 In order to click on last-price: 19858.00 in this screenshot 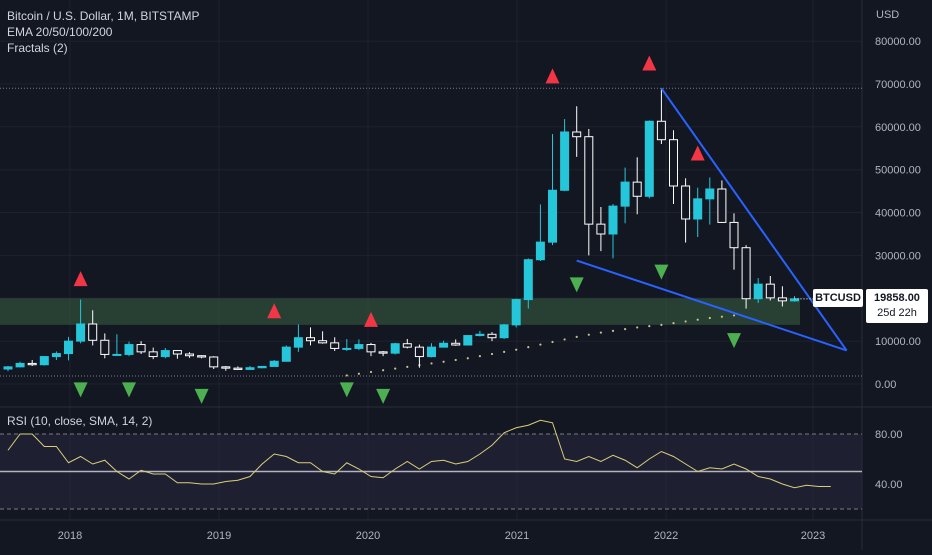, I will do `click(897, 298)`.